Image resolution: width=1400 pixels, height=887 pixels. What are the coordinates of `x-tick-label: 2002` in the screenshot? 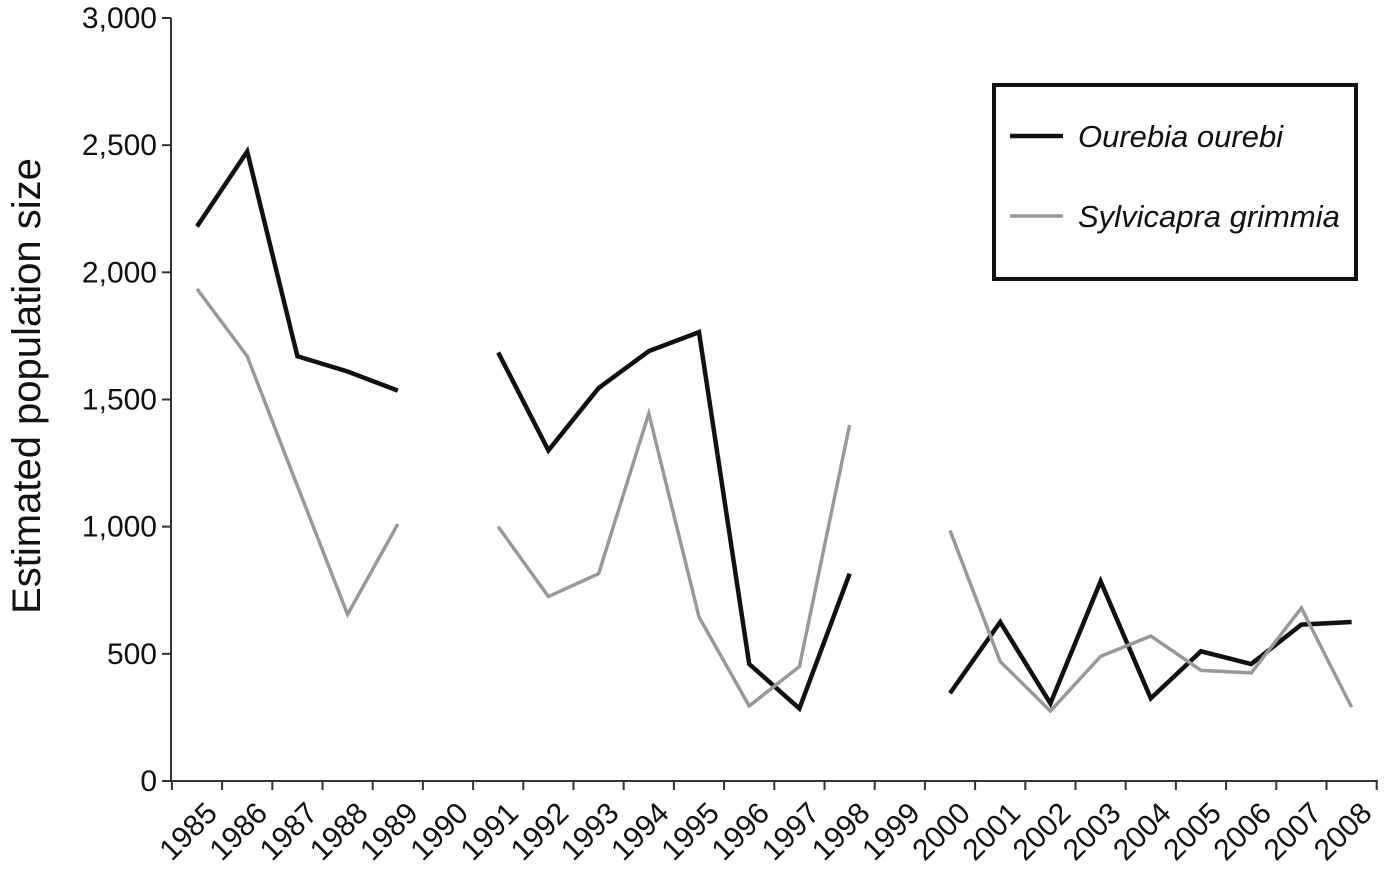 It's located at (1042, 832).